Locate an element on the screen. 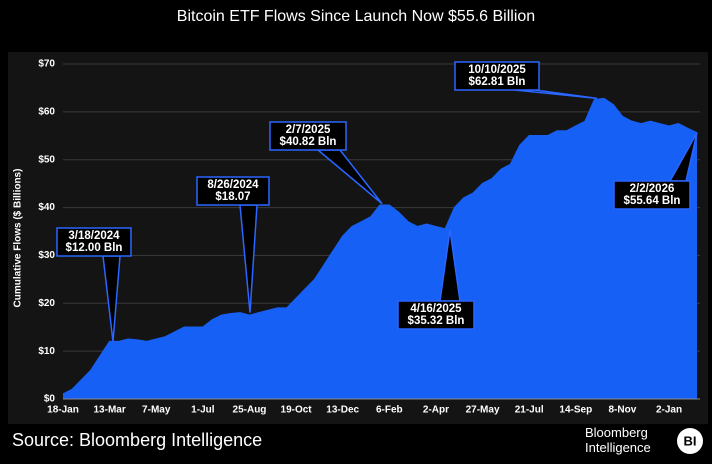 This screenshot has width=712, height=464. annotation-date: 4/16/2025 is located at coordinates (436, 309).